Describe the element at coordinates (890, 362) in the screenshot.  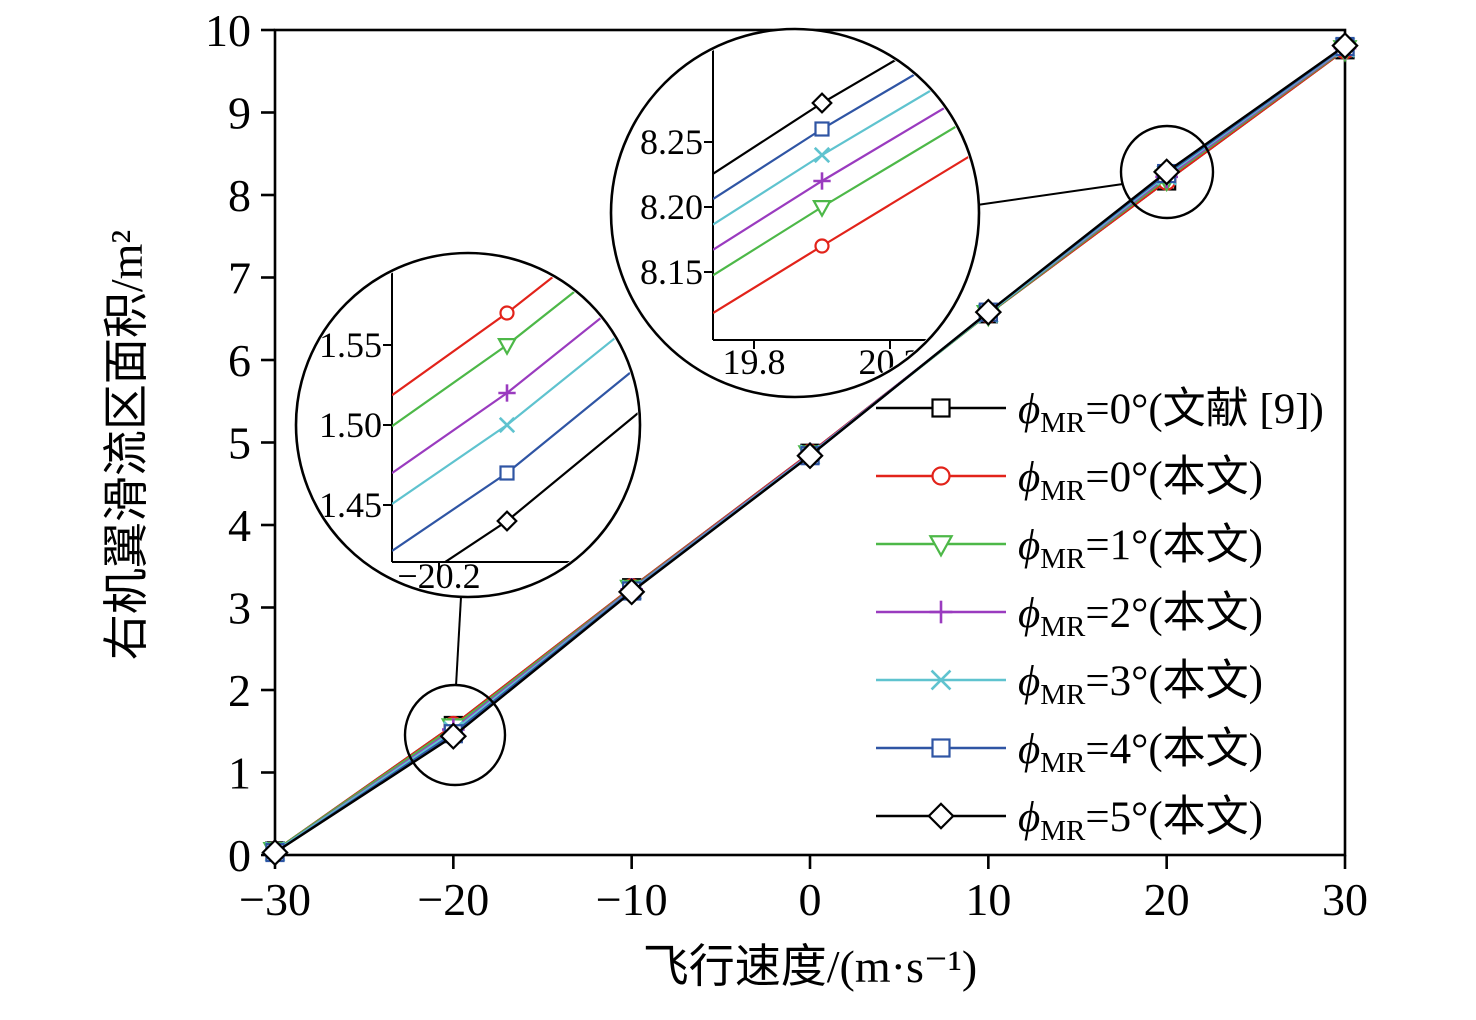
I see `inset-x-tick-label: 20.2` at that location.